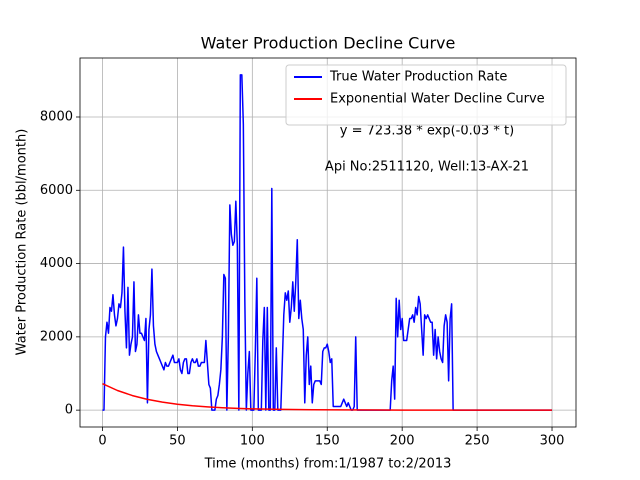  I want to click on x-tick-label: 200, so click(402, 441).